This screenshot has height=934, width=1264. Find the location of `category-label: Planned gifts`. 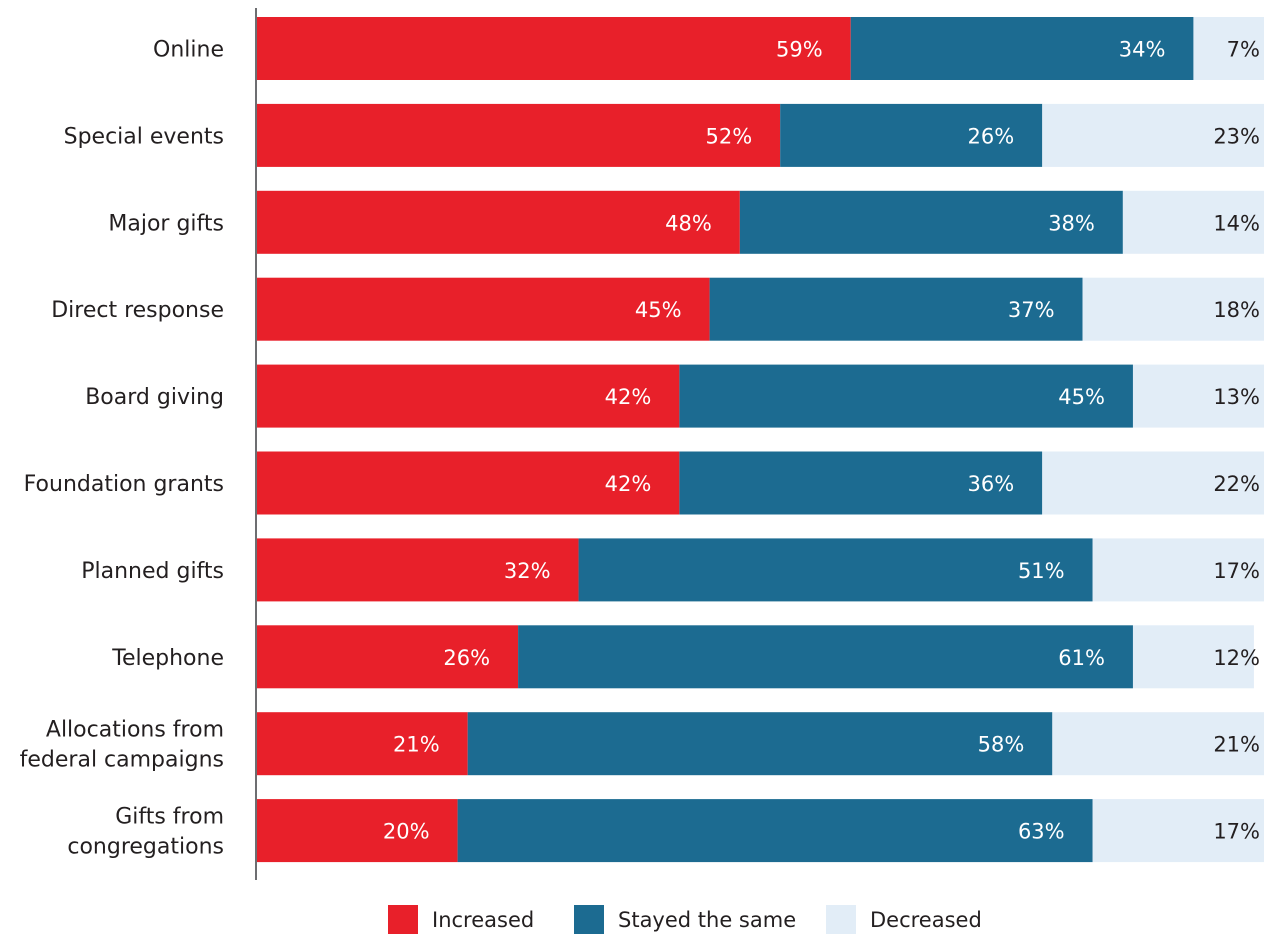

category-label: Planned gifts is located at coordinates (152, 571).